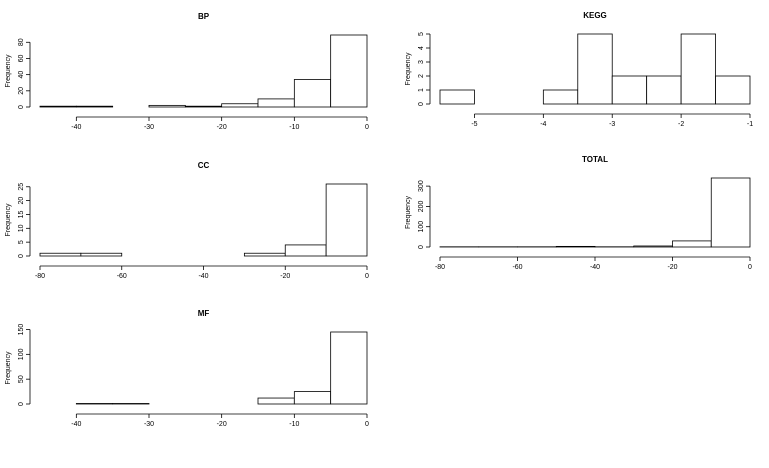 The width and height of the screenshot is (769, 468). What do you see at coordinates (681, 124) in the screenshot?
I see `x-tick-label: -2` at bounding box center [681, 124].